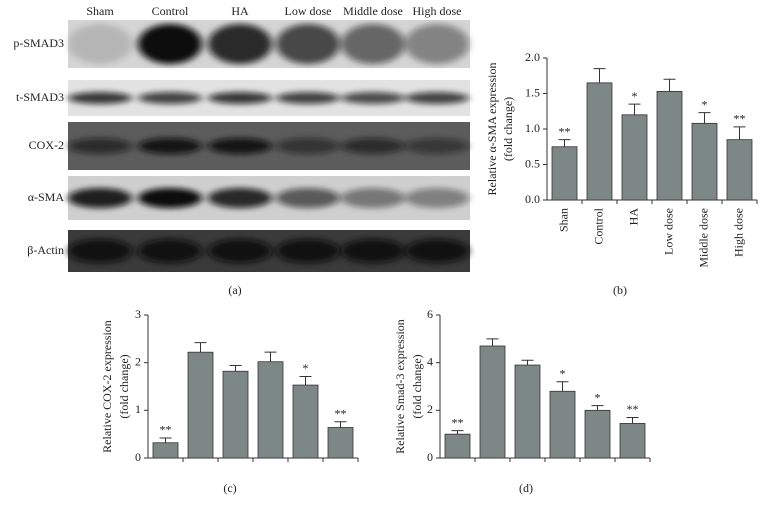  I want to click on y-tick-label: 2.0, so click(532, 57).